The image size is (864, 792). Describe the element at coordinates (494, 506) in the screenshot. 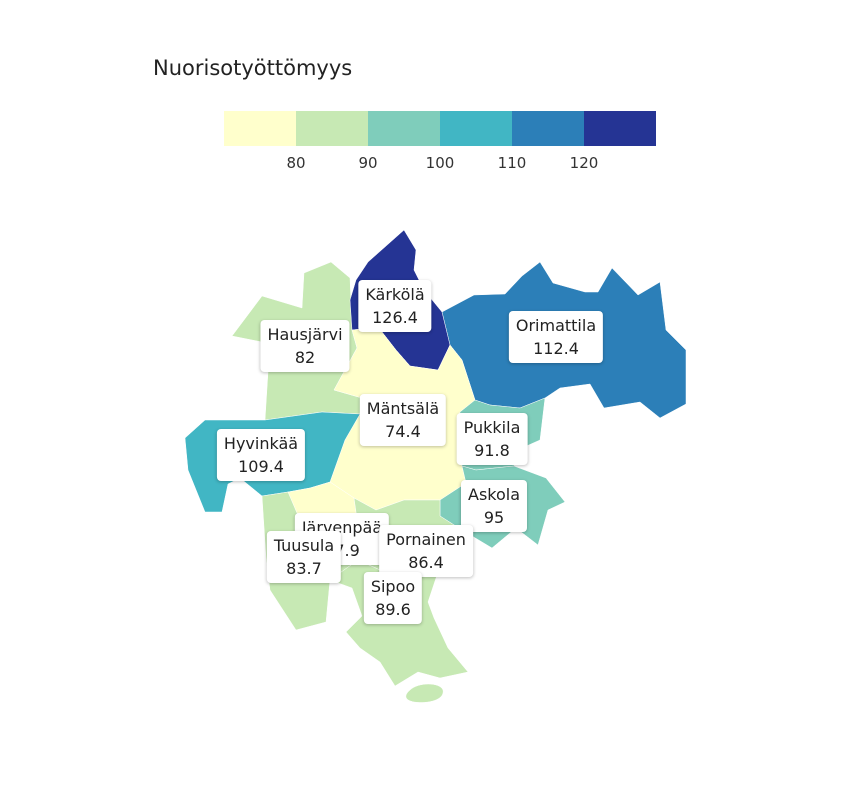

I see `region-label-askola: Askola 95` at that location.